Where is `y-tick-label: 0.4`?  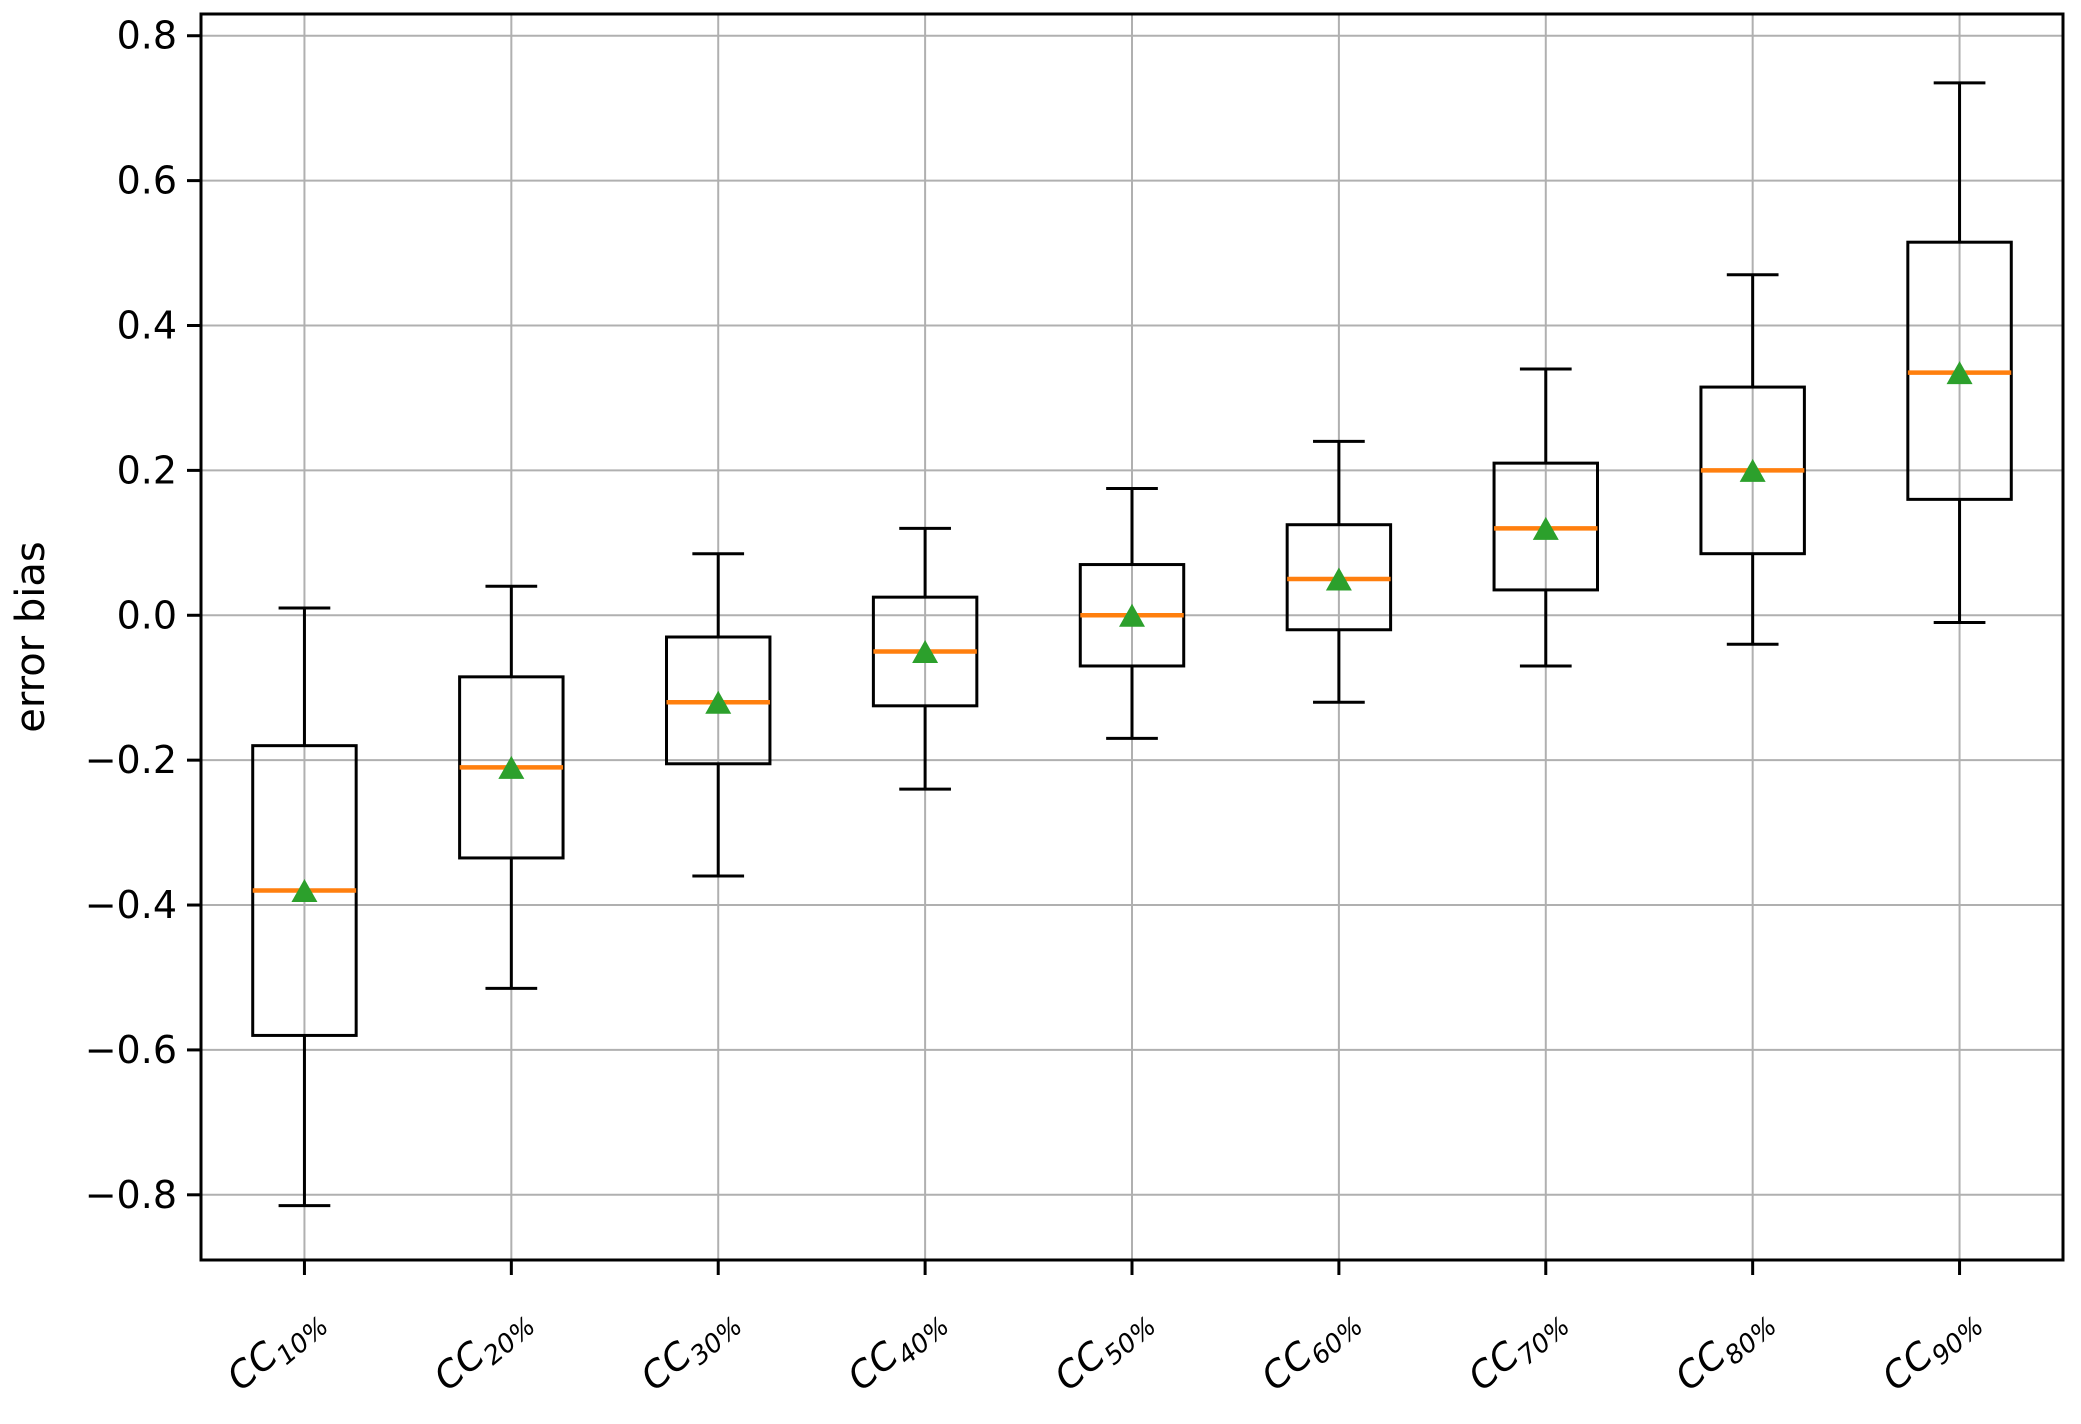 y-tick-label: 0.4 is located at coordinates (147, 326).